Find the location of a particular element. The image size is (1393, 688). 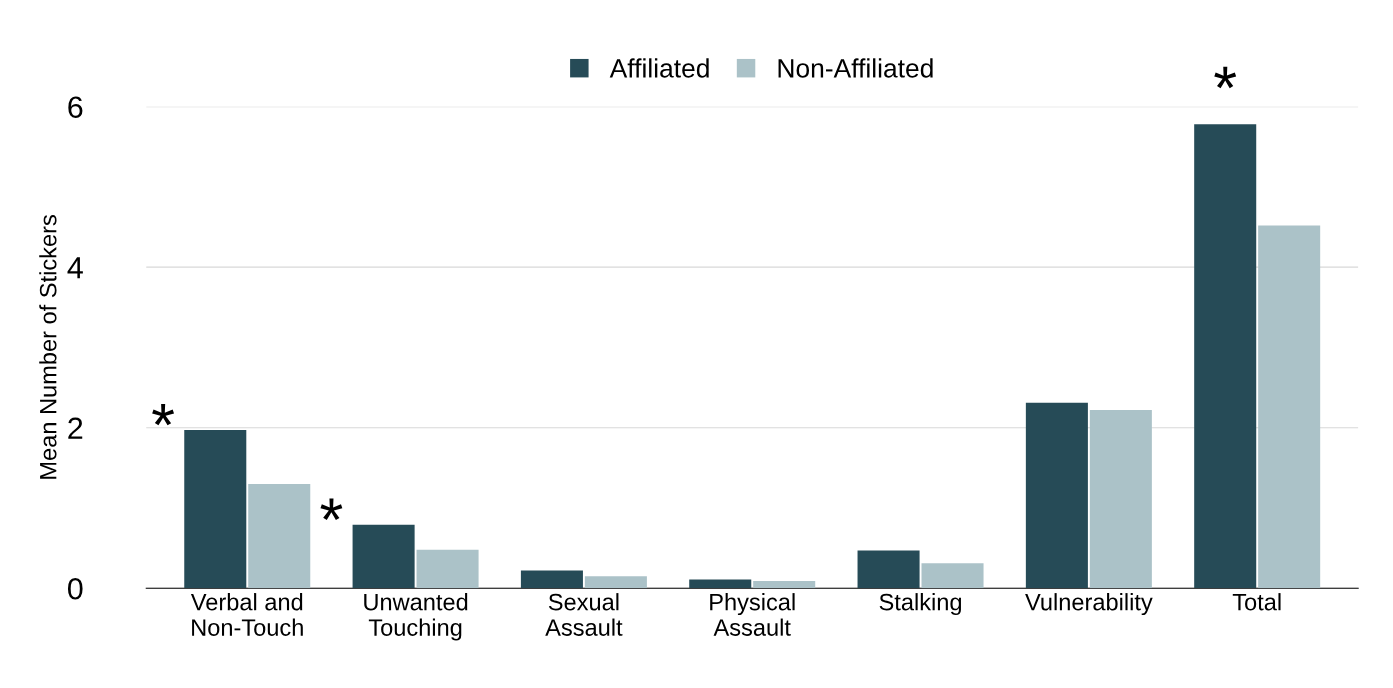

x-tick-label: Vulnerability is located at coordinates (1089, 604).